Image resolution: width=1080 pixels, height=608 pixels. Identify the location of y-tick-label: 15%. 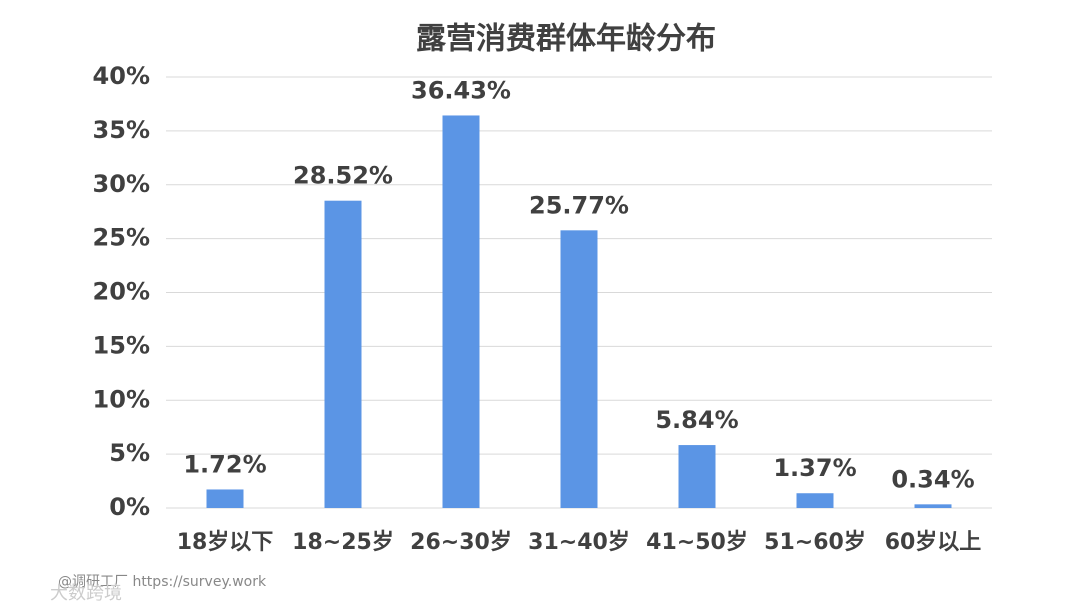
(121, 345).